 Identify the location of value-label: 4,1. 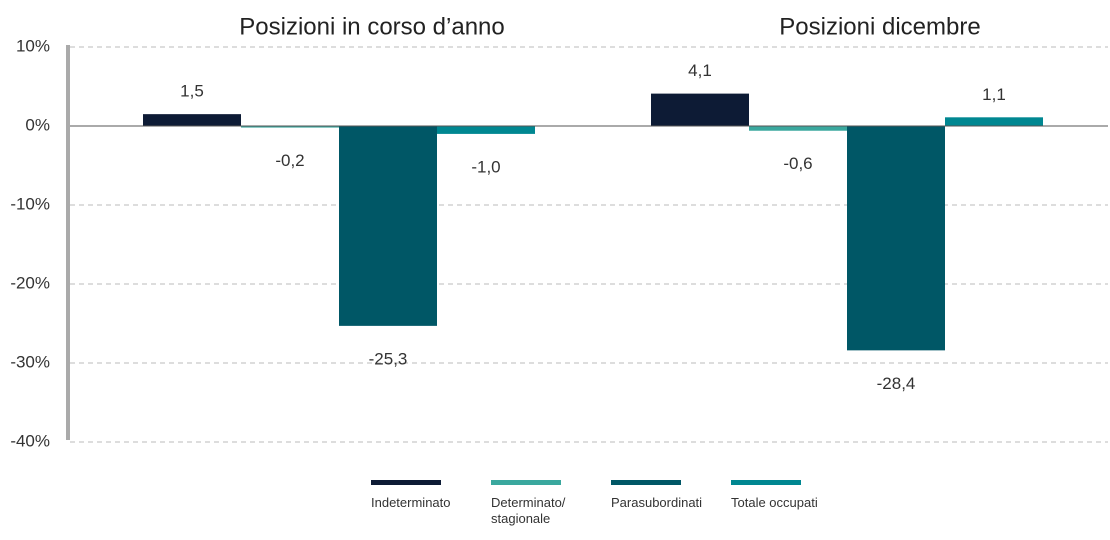
(700, 70).